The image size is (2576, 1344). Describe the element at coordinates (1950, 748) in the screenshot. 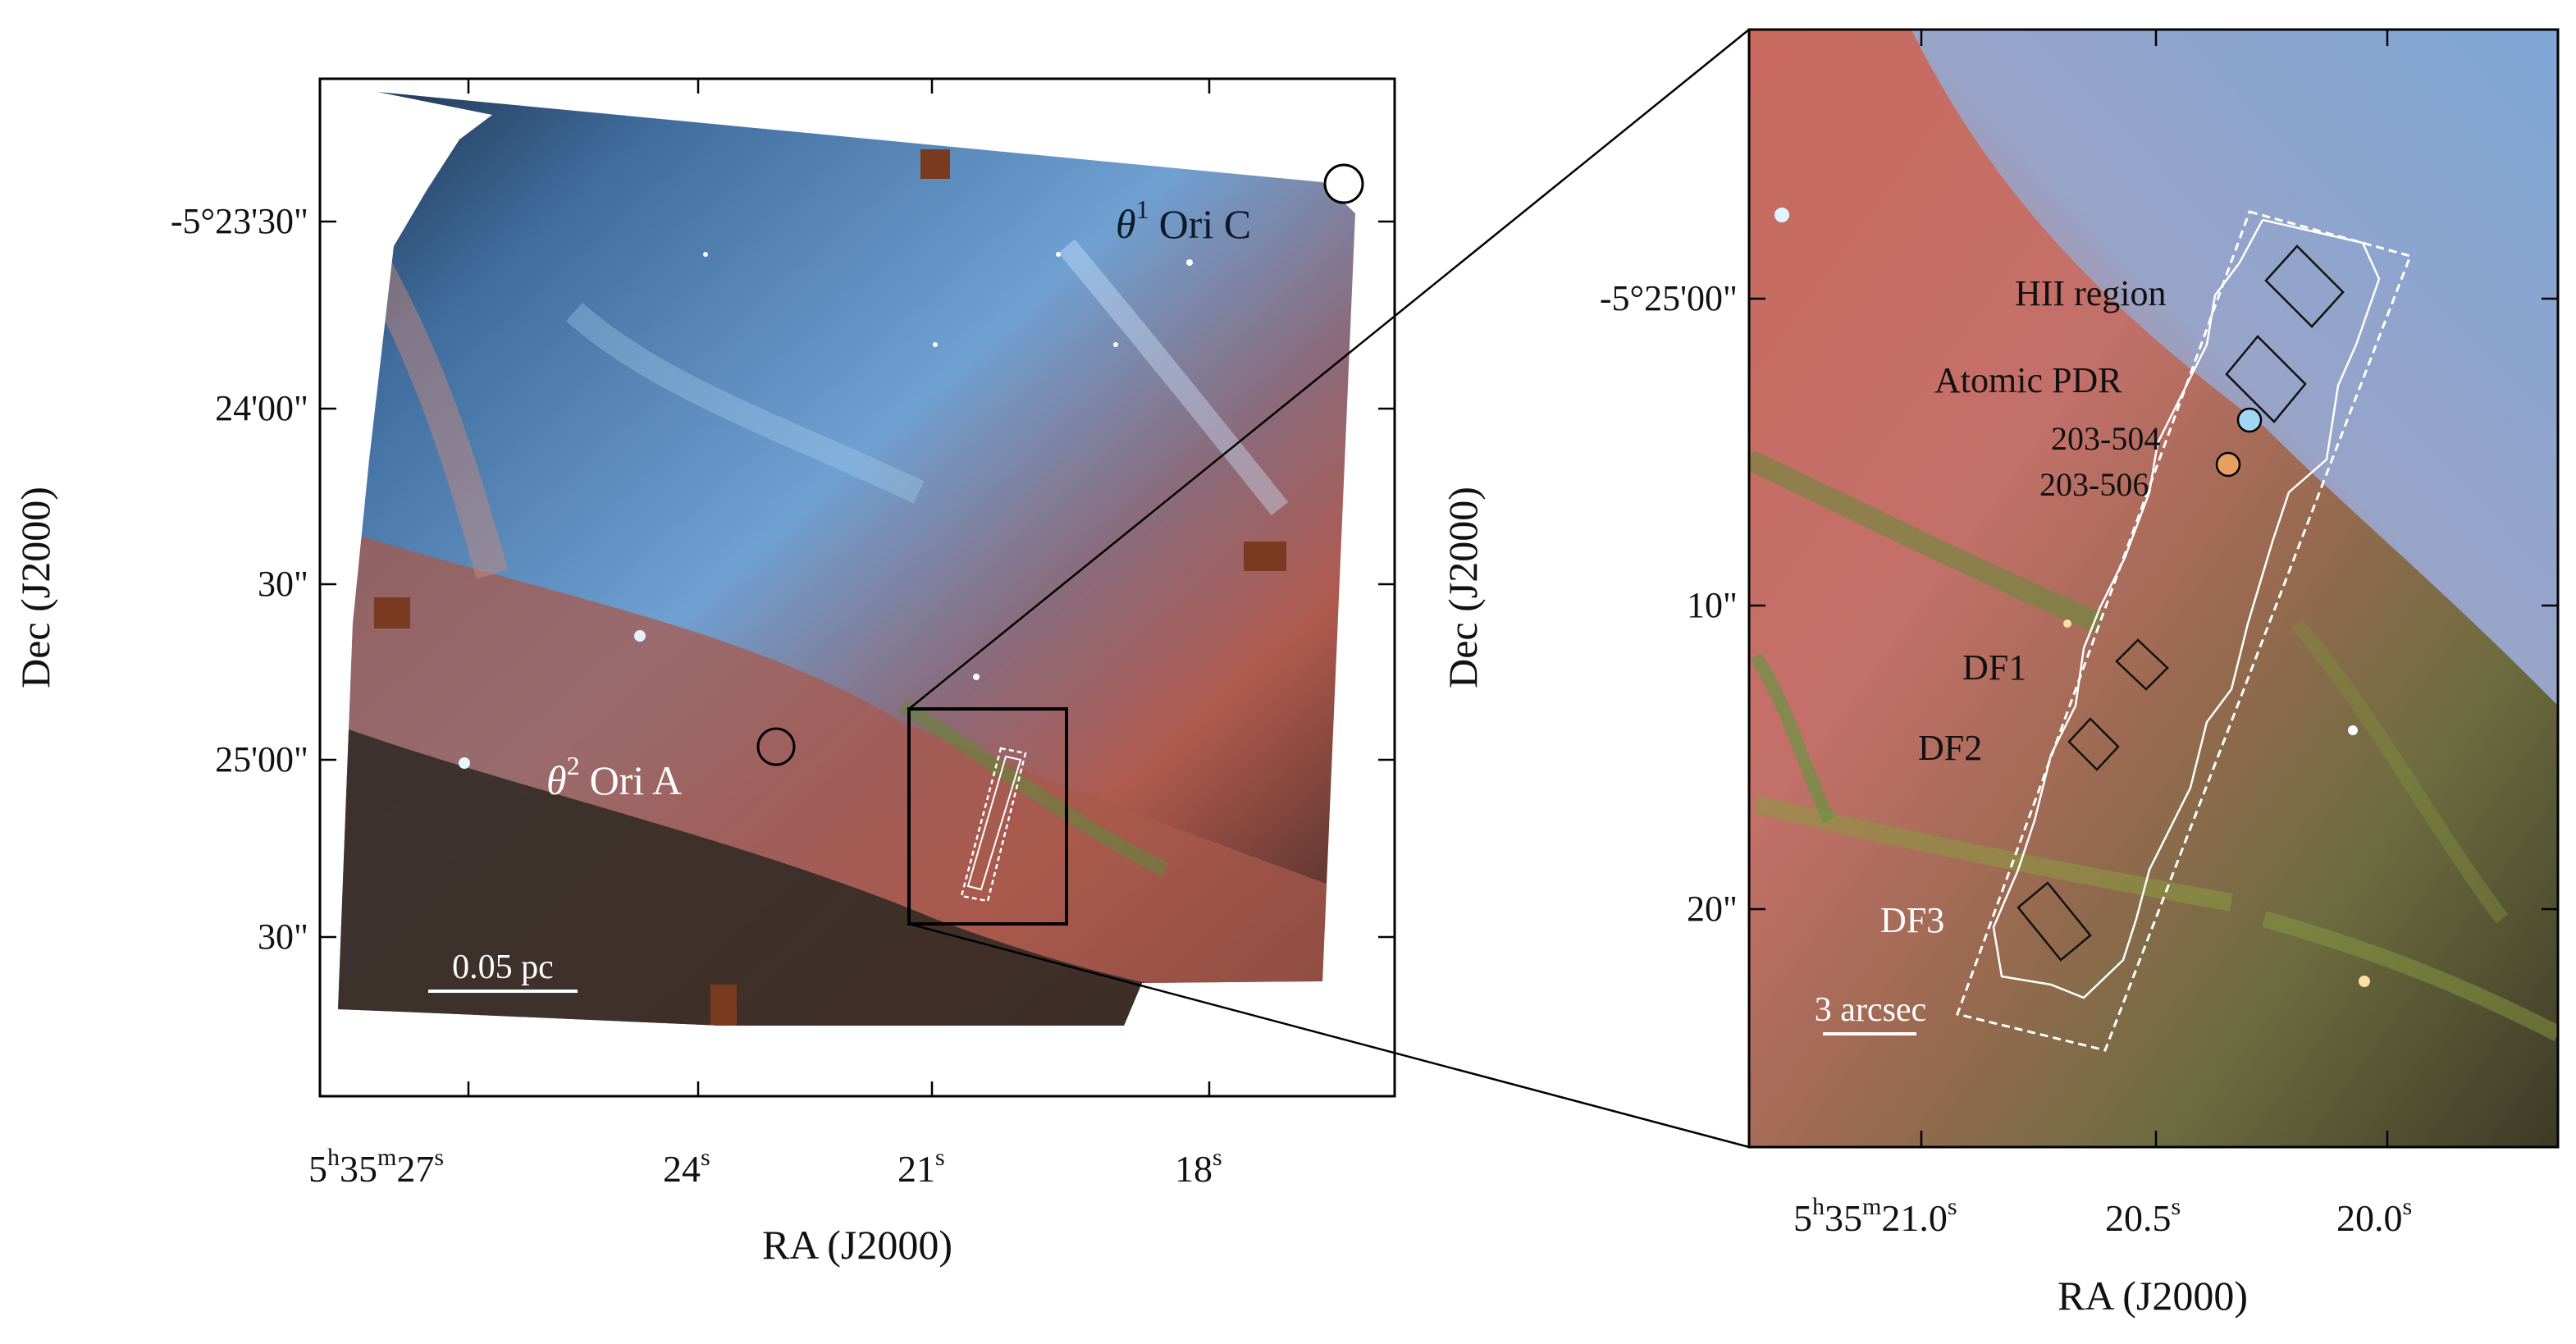

I see `label-df2: DF2` at that location.